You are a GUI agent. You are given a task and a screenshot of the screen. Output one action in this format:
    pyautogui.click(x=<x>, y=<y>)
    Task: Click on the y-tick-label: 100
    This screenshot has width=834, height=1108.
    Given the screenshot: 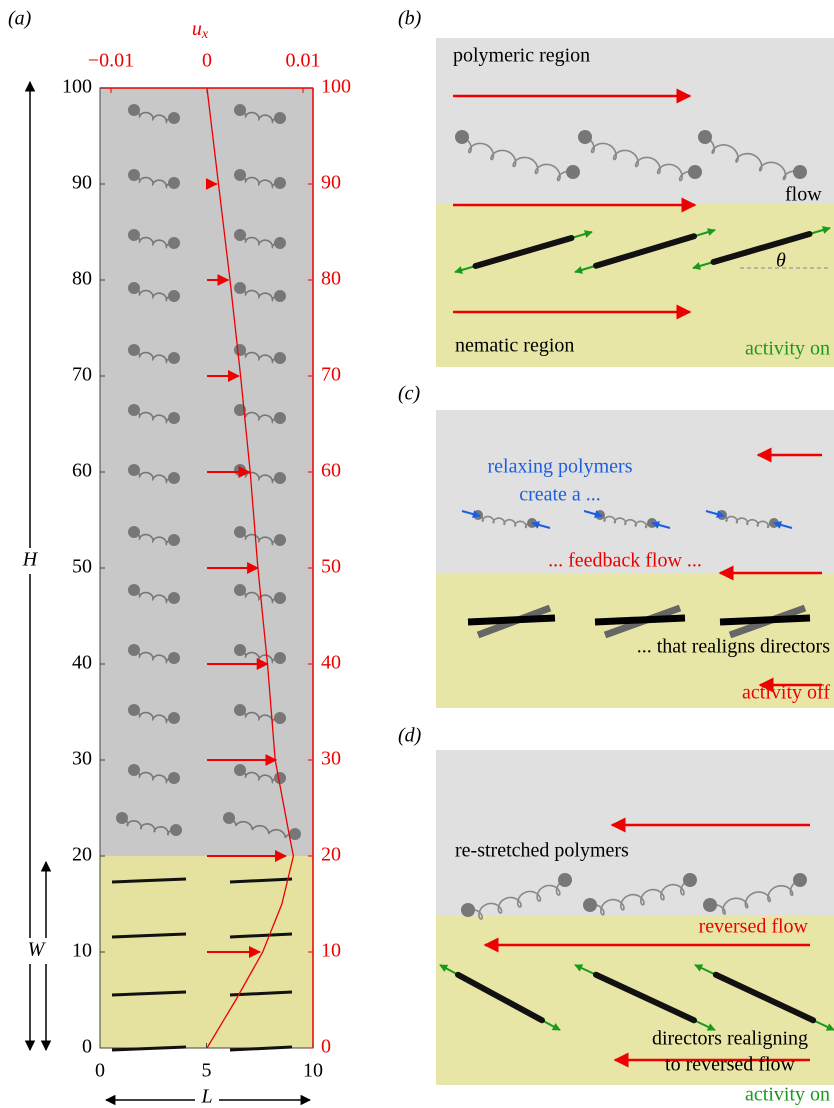 What is the action you would take?
    pyautogui.click(x=77, y=87)
    